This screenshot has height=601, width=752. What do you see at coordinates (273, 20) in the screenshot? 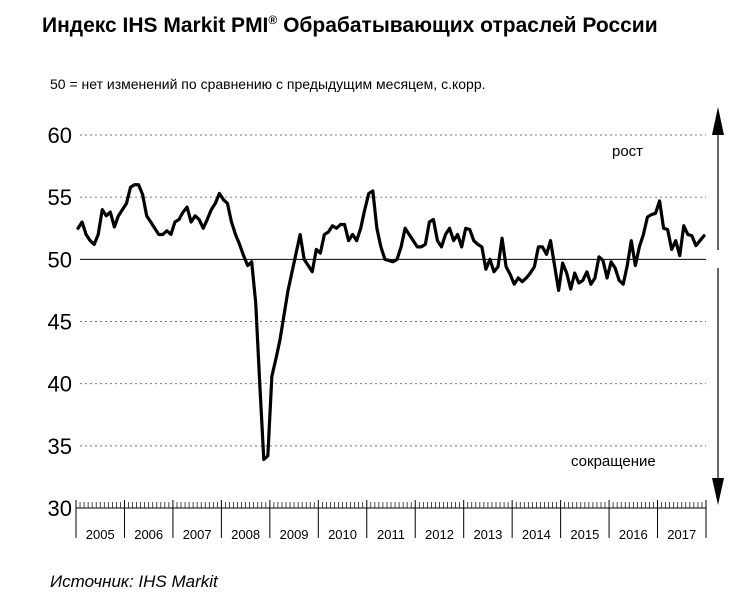
I see `registered-mark: ®` at bounding box center [273, 20].